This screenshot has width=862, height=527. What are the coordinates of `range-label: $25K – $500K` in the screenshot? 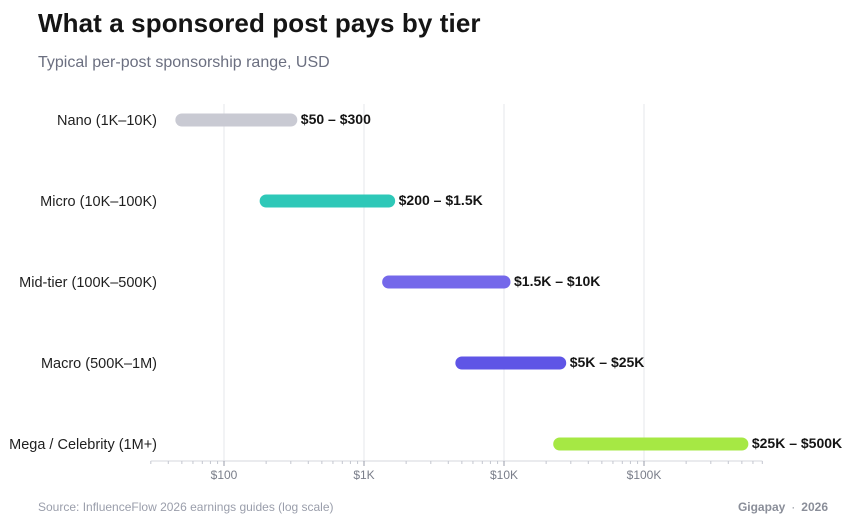 It's located at (797, 443).